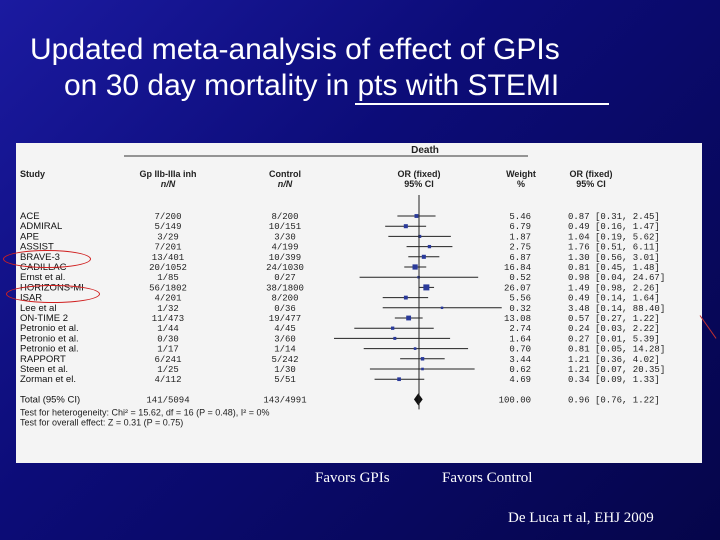  I want to click on weight-value: 5.46, so click(520, 217).